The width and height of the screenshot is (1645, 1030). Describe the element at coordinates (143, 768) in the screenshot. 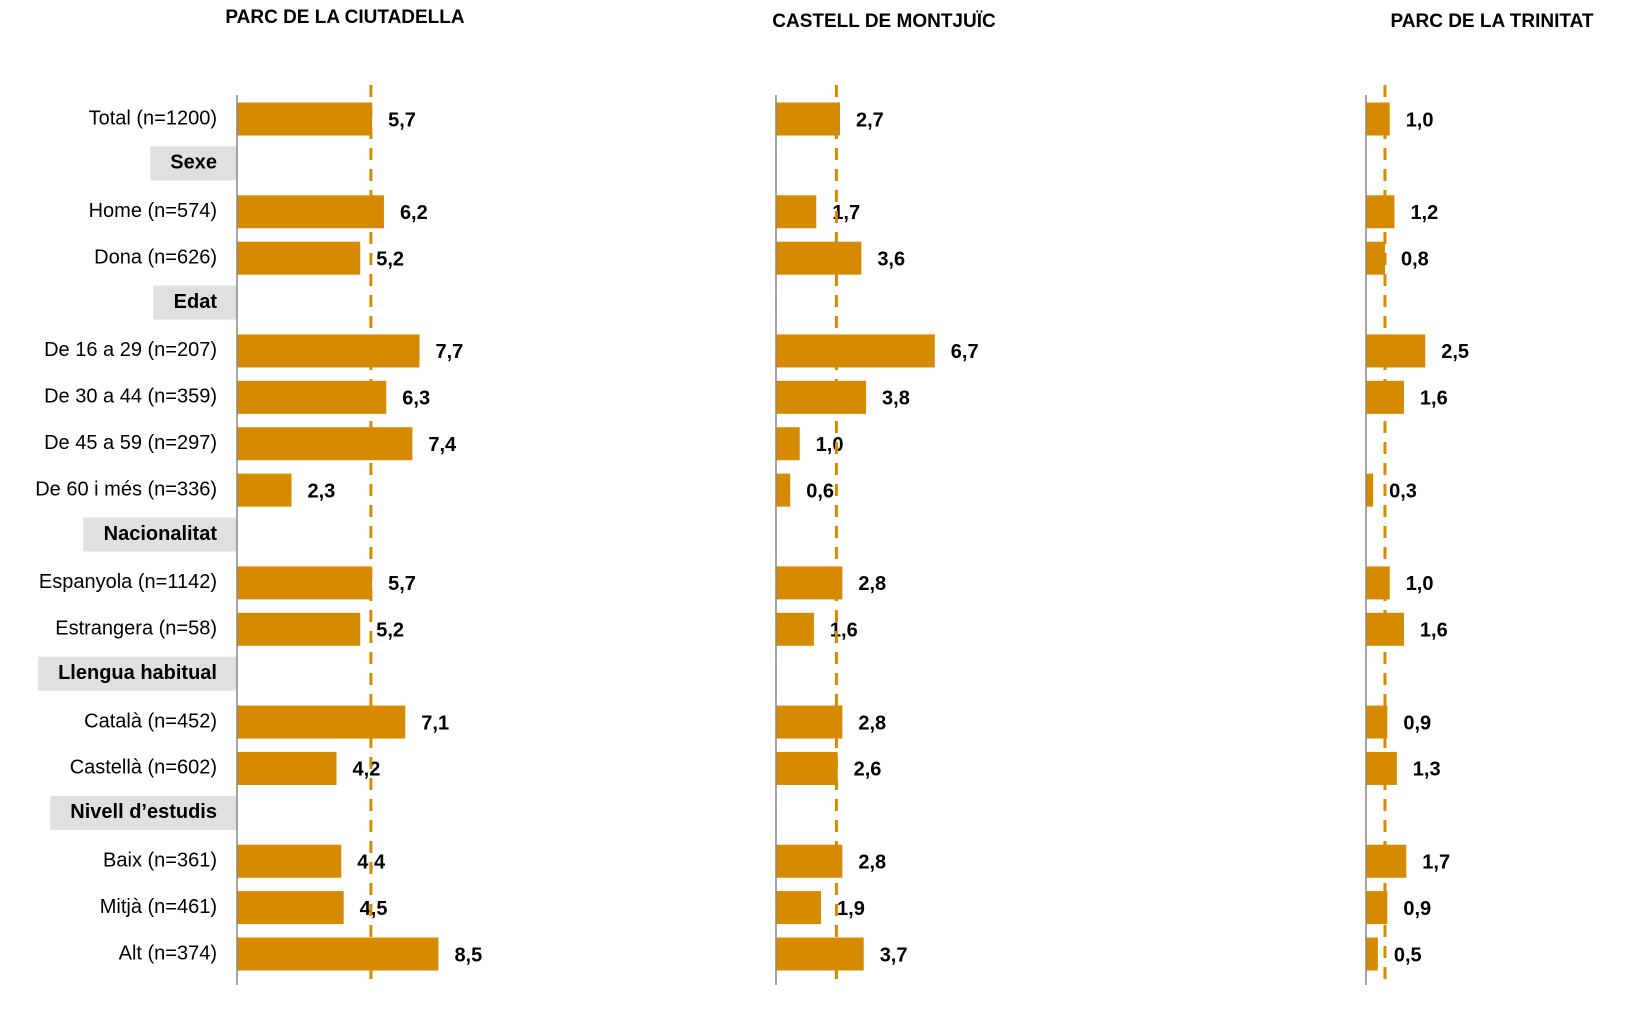

I see `category-label: Castellà (n=602)` at that location.